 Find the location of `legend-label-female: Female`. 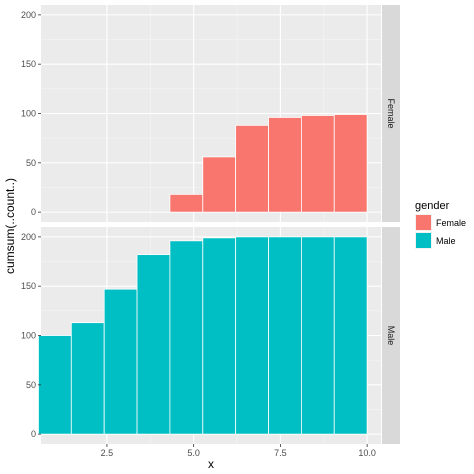

legend-label-female: Female is located at coordinates (451, 223).